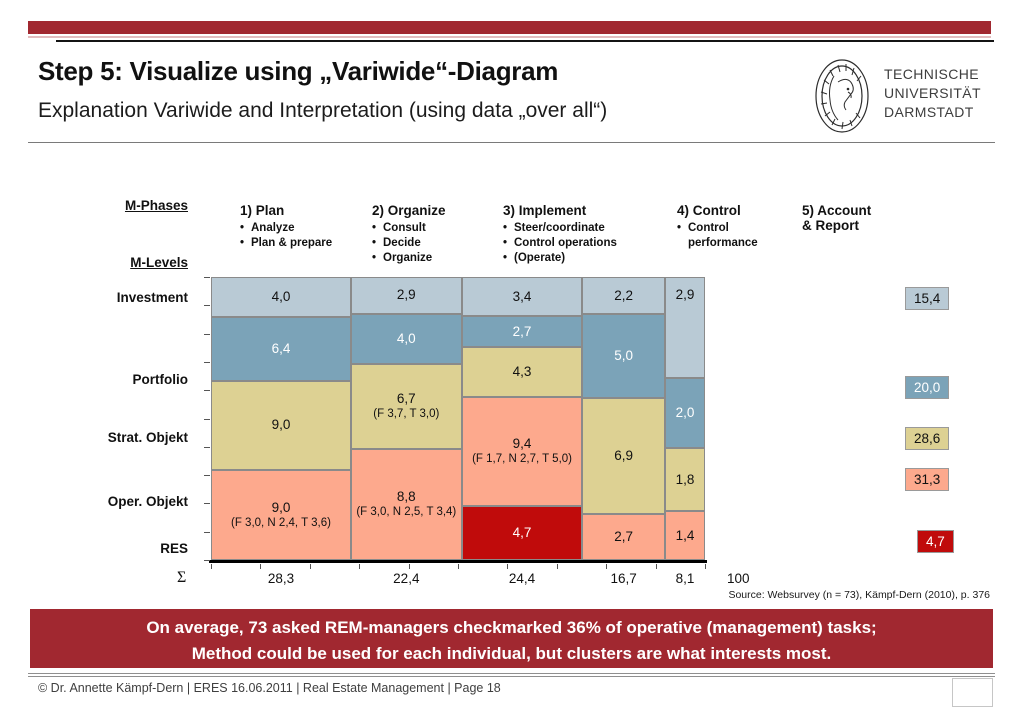 This screenshot has height=708, width=1023. I want to click on segment-value: 1,4, so click(685, 535).